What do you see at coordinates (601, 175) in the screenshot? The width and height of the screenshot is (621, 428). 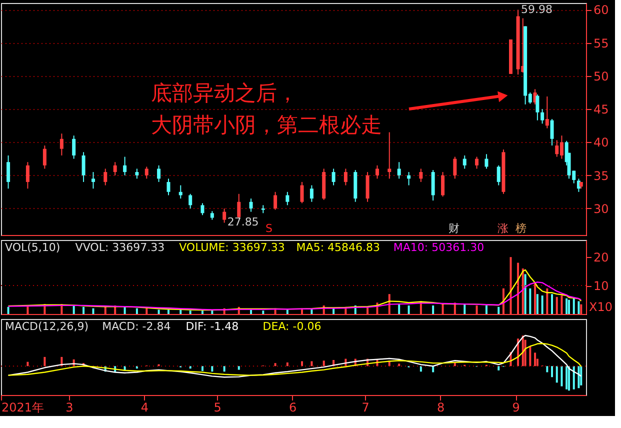 I see `y-tick-label: 35` at bounding box center [601, 175].